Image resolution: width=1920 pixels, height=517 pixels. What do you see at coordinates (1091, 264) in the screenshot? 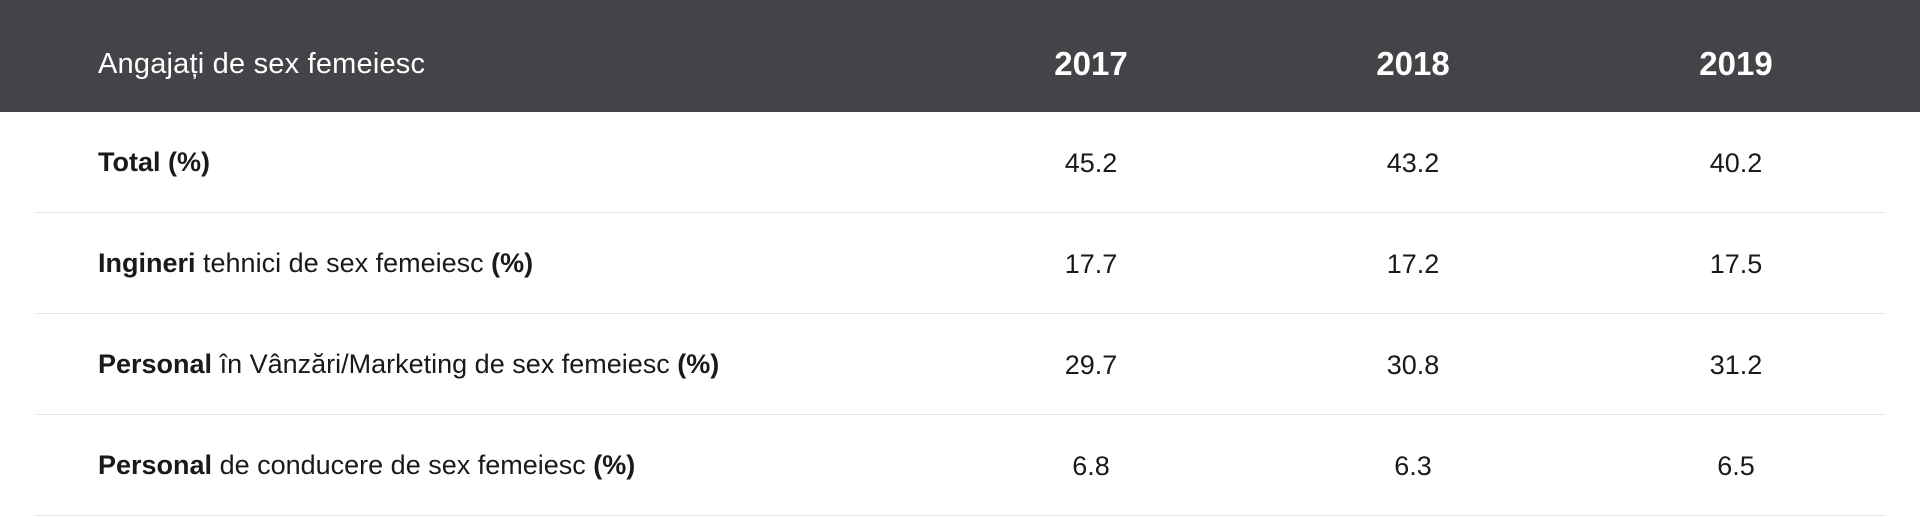
I see `cell-2017: 17.7` at bounding box center [1091, 264].